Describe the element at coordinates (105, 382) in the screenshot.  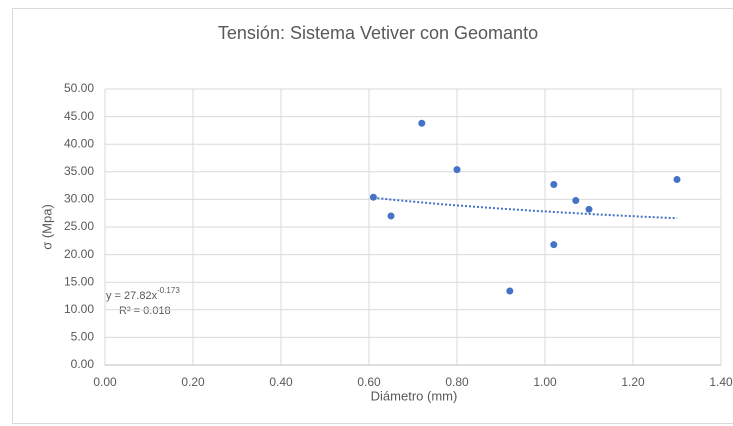
I see `x-tick-label: 0.00` at that location.